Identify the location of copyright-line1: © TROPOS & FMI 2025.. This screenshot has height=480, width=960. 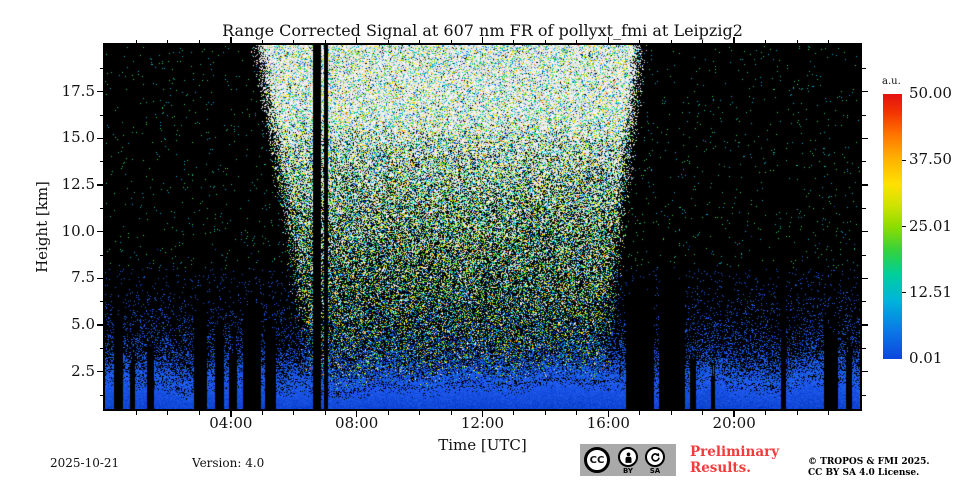
(869, 462).